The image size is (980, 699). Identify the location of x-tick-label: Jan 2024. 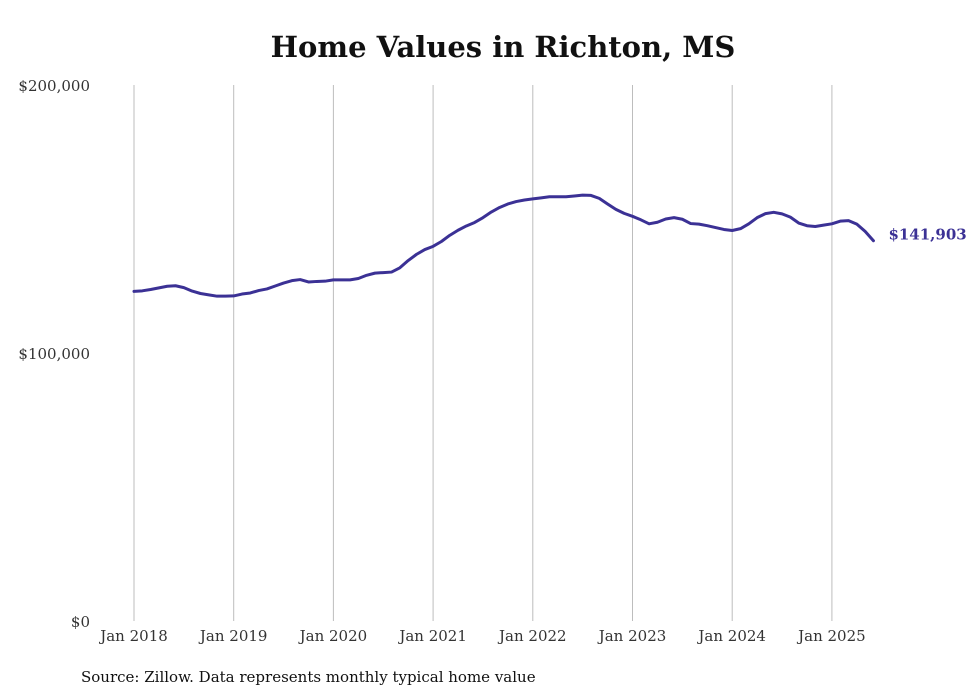
(731, 636).